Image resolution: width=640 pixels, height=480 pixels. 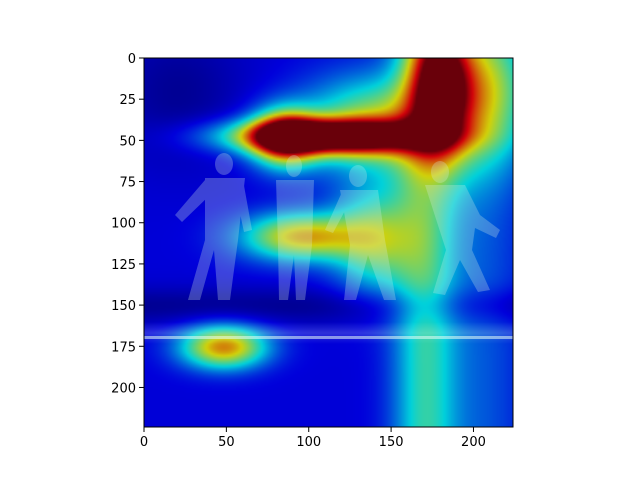 I want to click on stage-edge, so click(x=328, y=333).